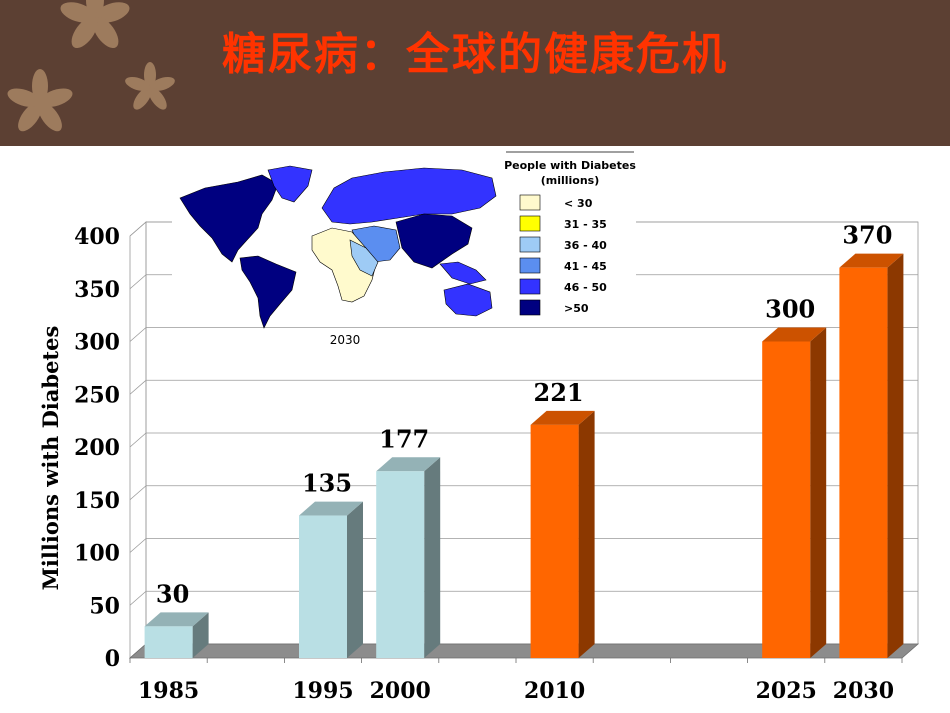 The width and height of the screenshot is (950, 713). Describe the element at coordinates (468, 300) in the screenshot. I see `map-australia` at that location.